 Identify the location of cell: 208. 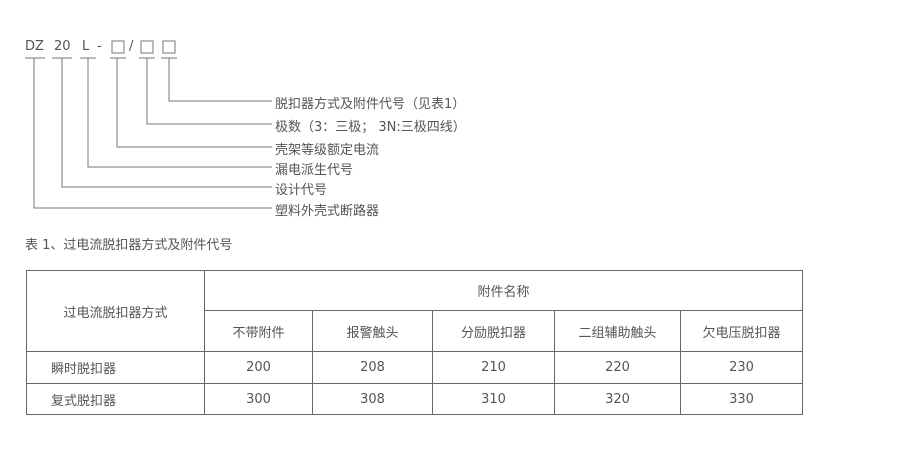
(372, 367).